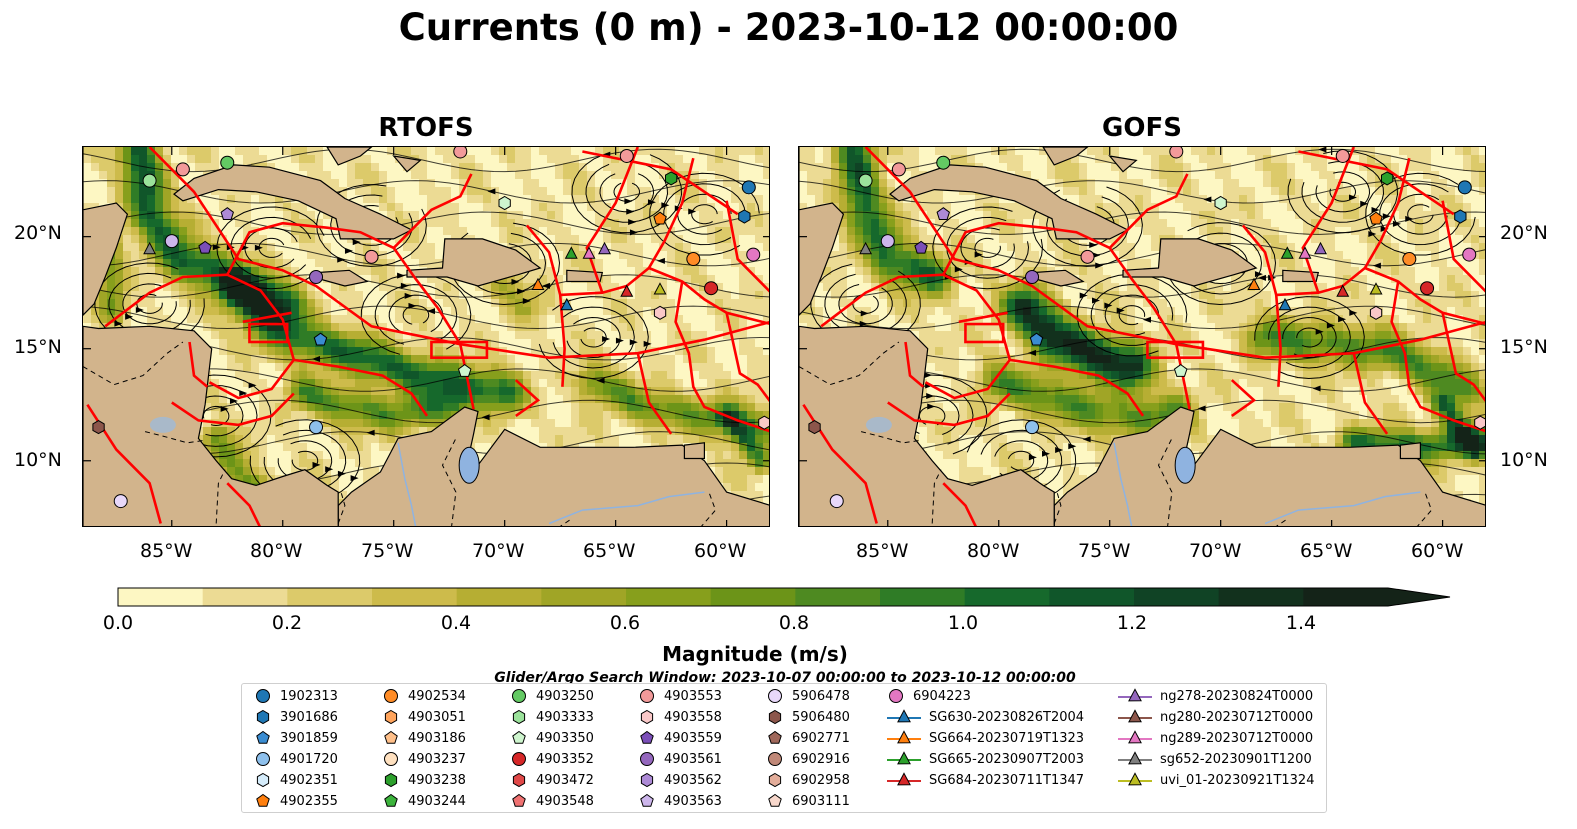 This screenshot has height=829, width=1577. I want to click on legend-item: 1902313, so click(296, 696).